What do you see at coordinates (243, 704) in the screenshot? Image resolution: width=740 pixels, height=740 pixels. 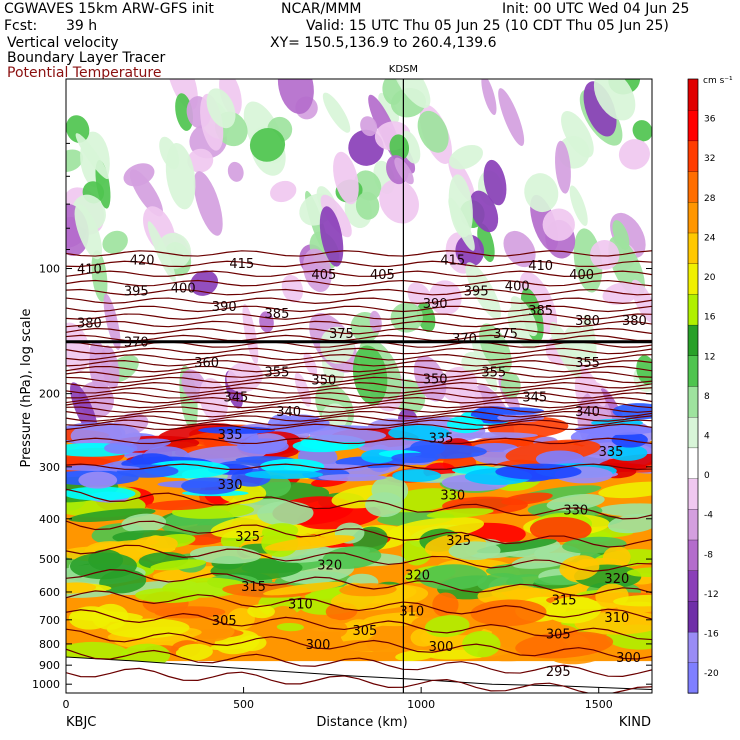 I see `x-tick-label: 500` at bounding box center [243, 704].